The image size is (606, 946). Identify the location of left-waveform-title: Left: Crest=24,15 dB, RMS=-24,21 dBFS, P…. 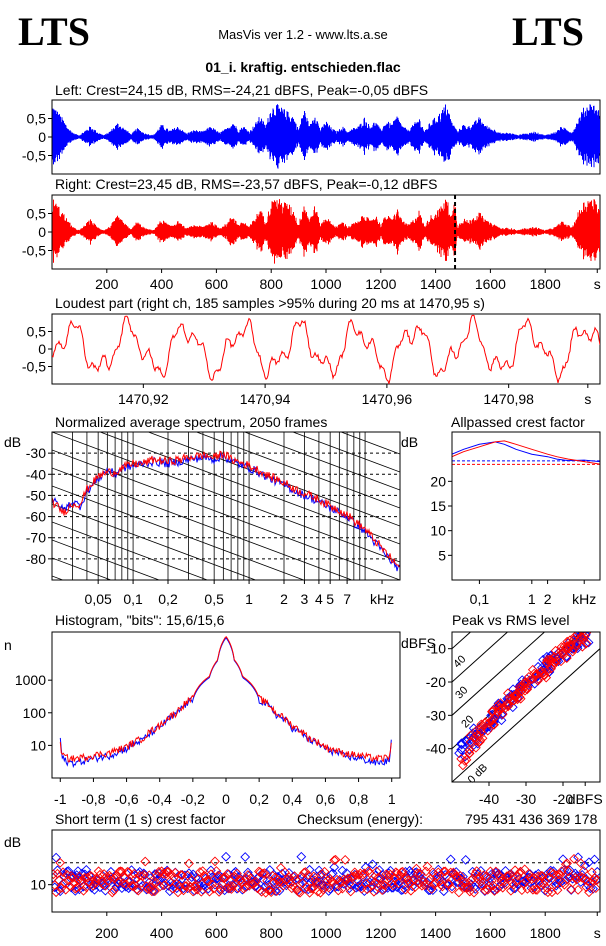
(242, 90).